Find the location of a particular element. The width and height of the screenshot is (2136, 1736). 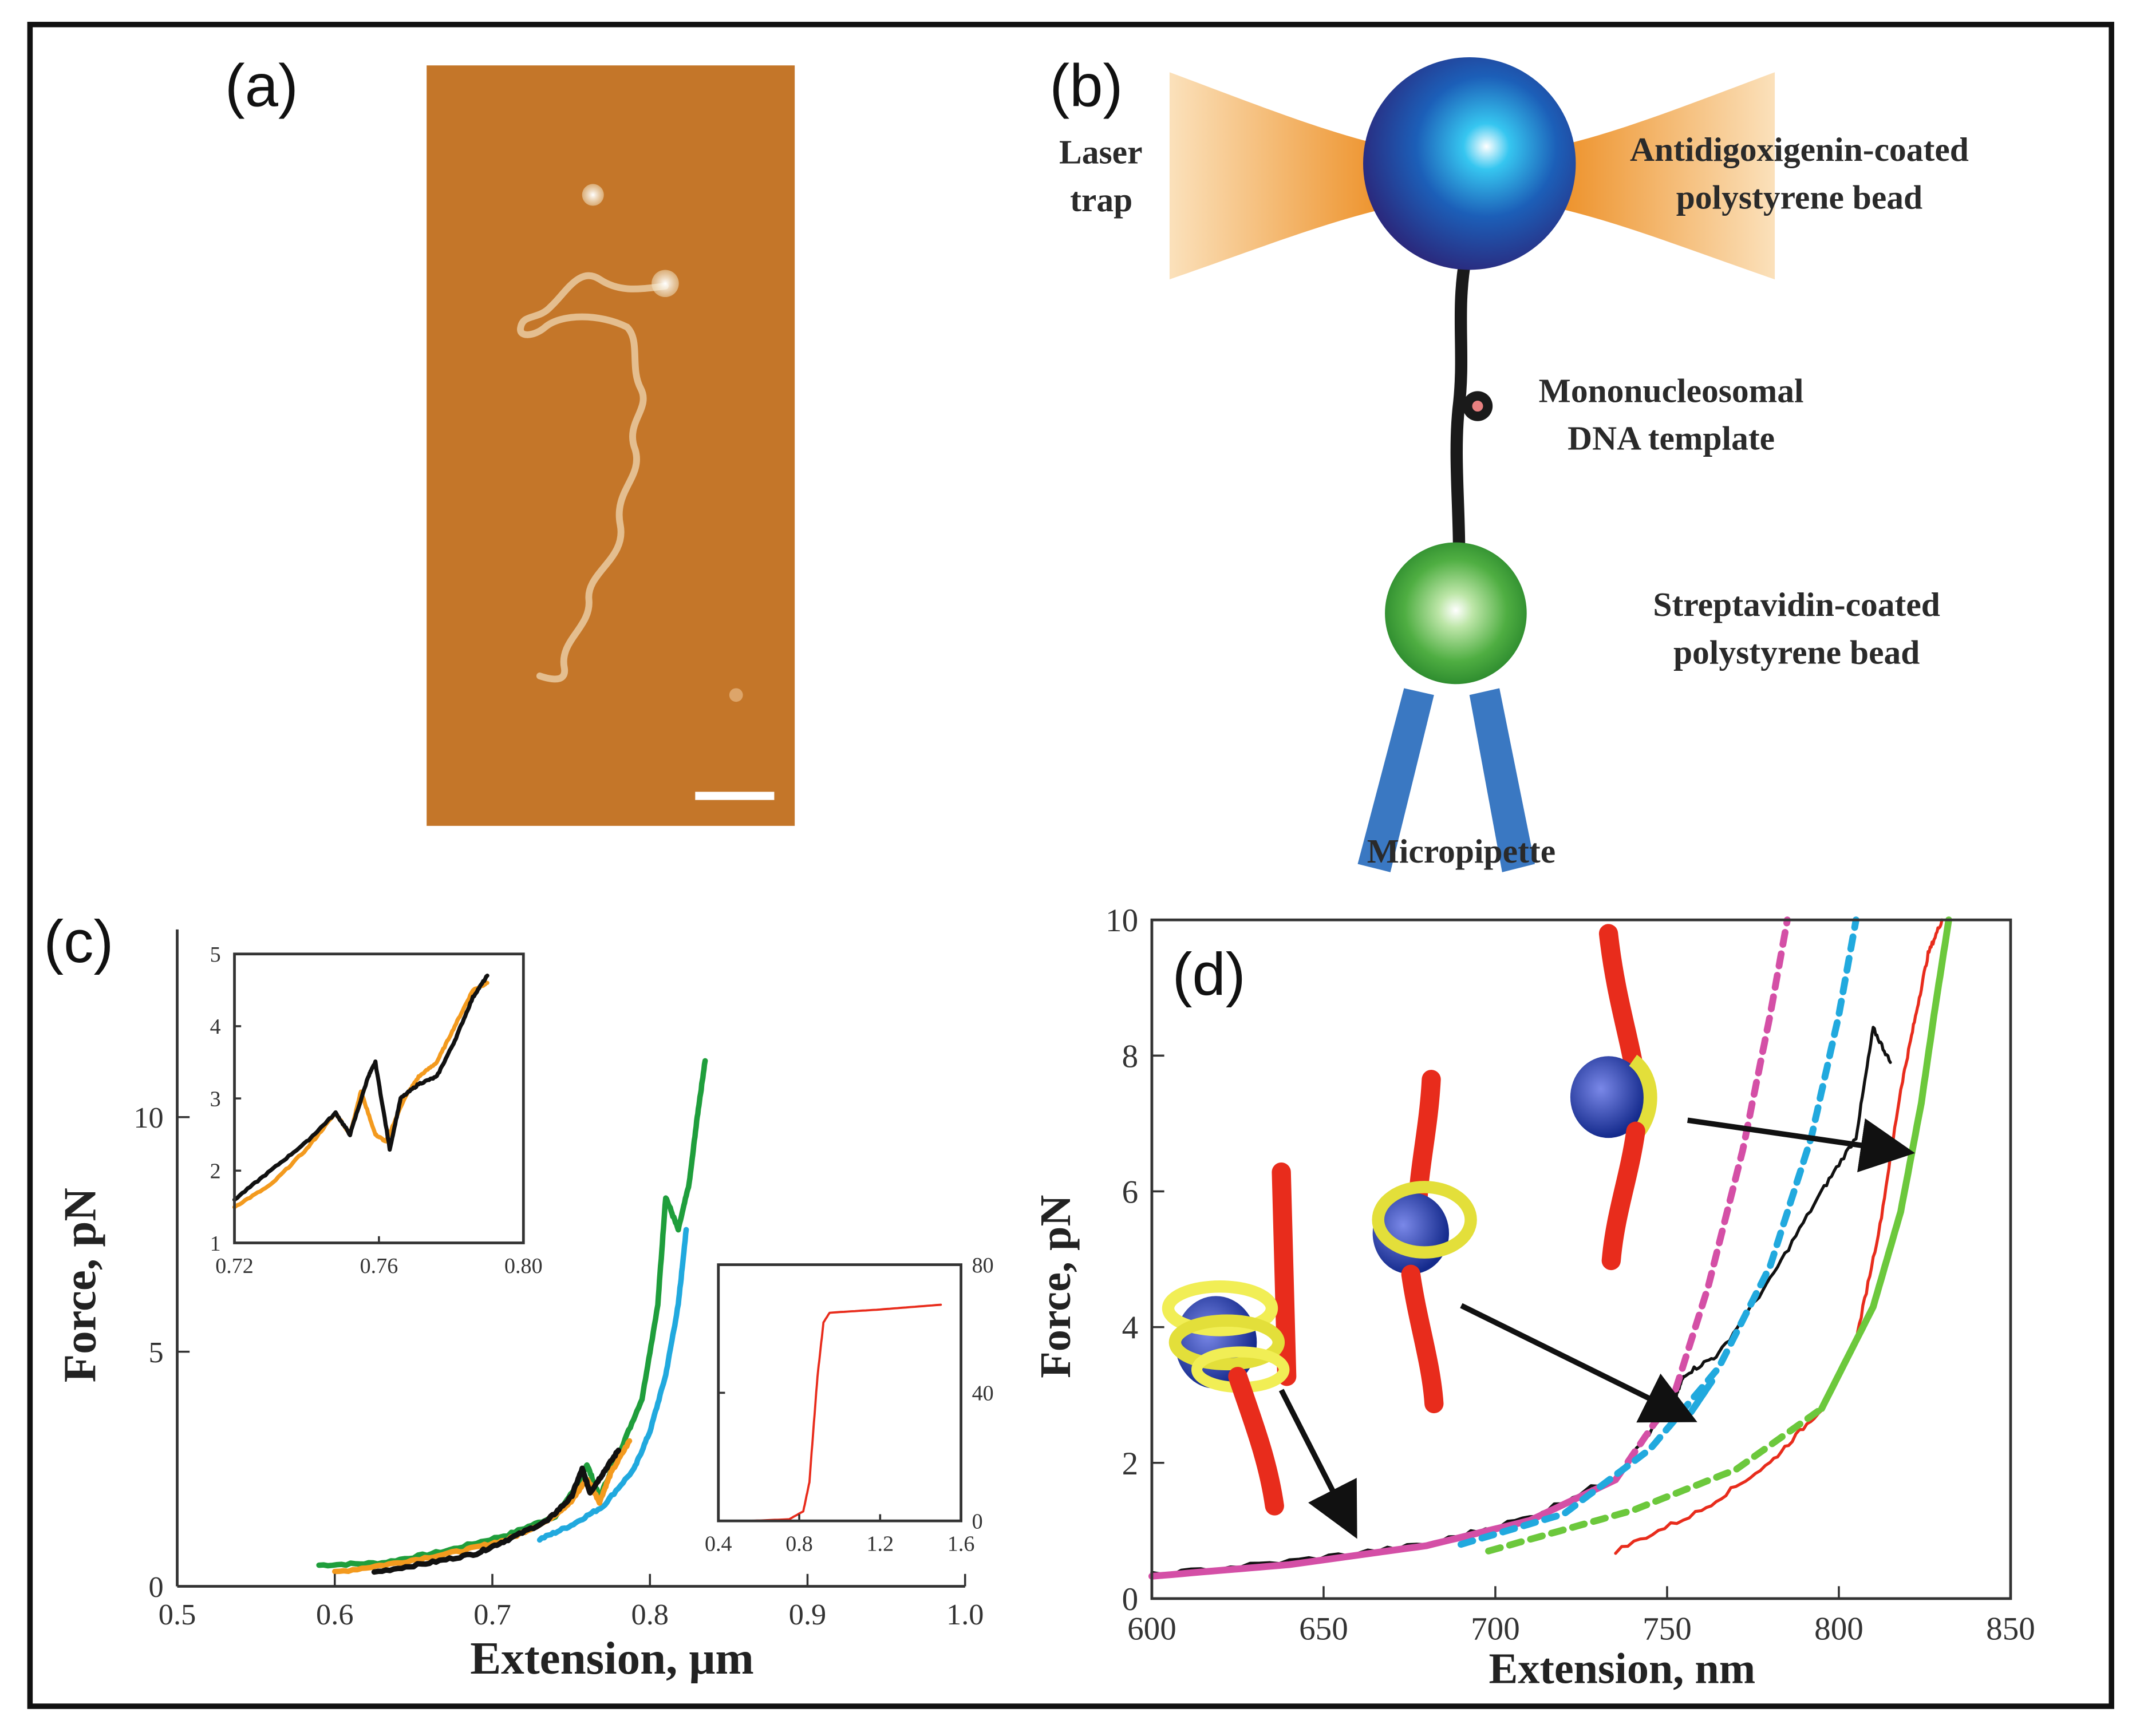

x-tick-label: 0.4 is located at coordinates (718, 1544).